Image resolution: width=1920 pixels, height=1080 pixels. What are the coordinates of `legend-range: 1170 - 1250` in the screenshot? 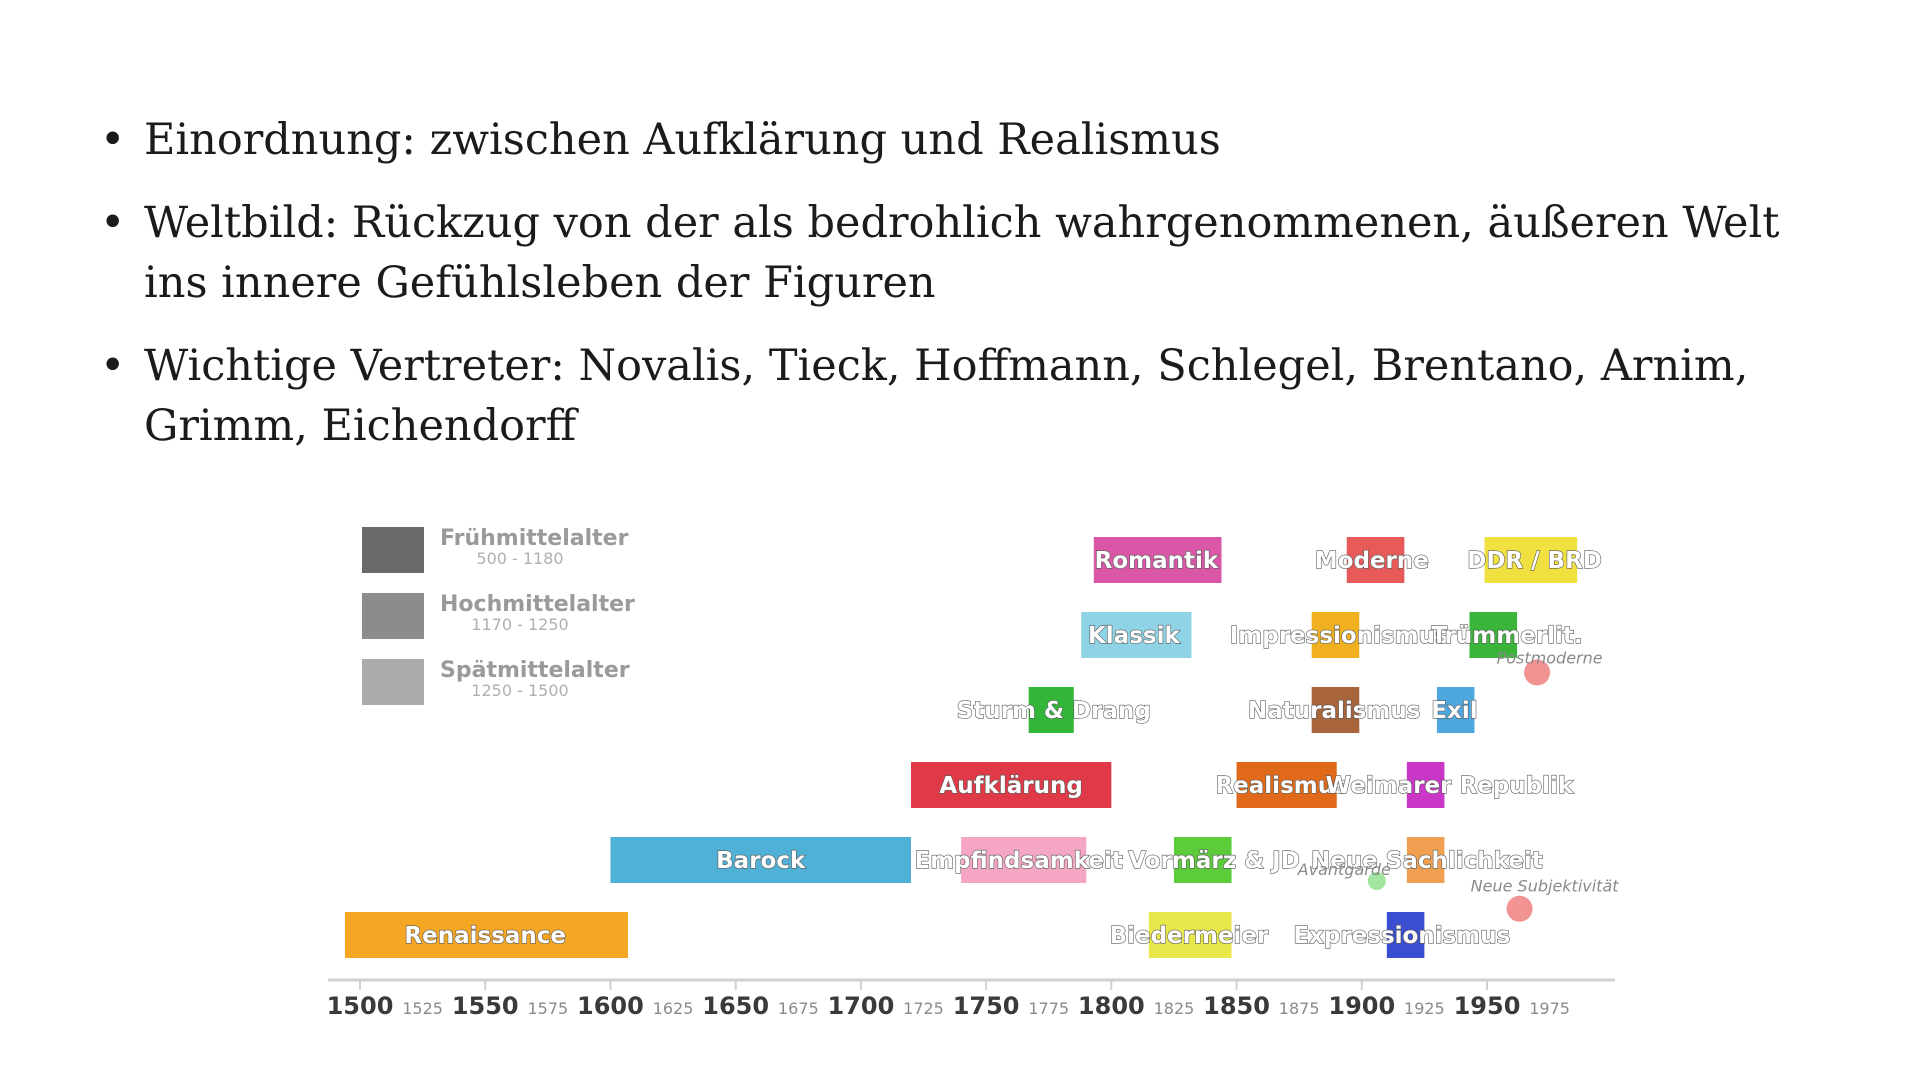 It's located at (519, 624).